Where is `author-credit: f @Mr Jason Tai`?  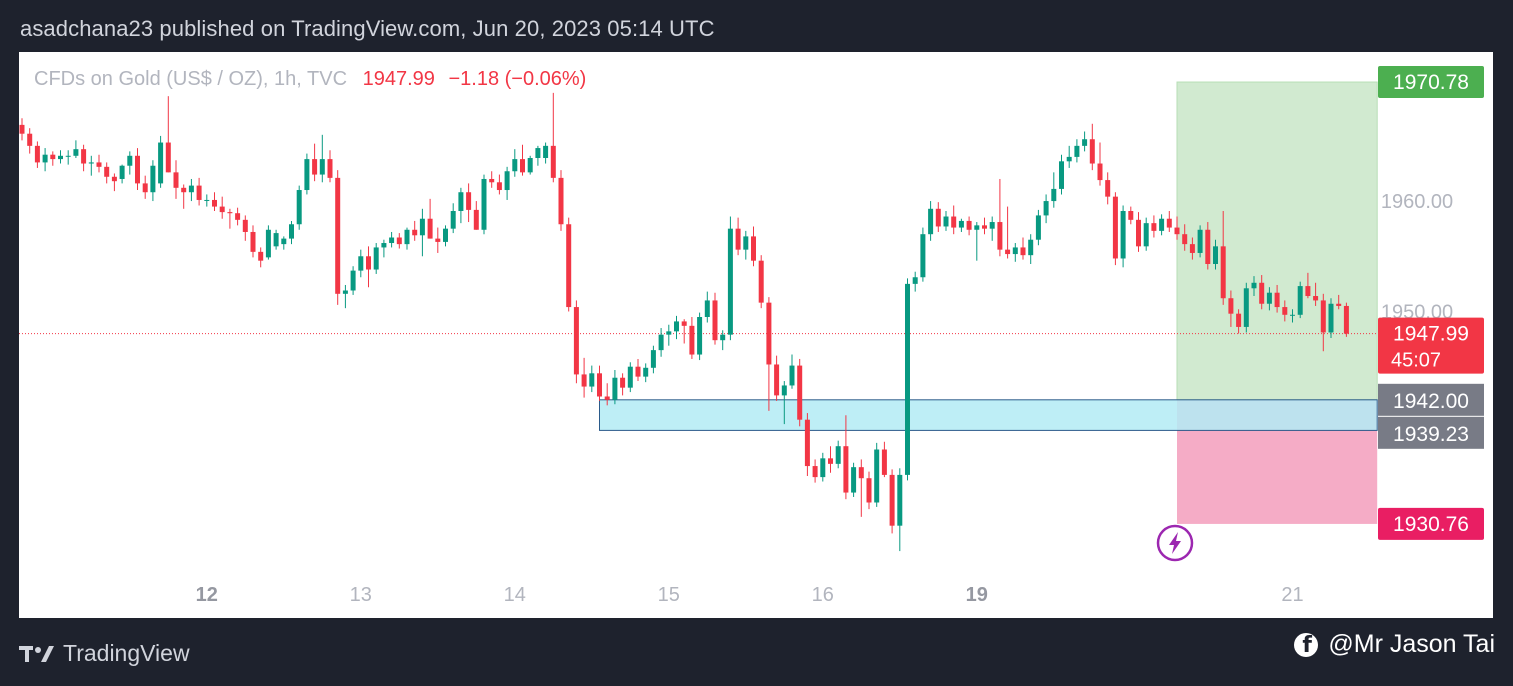 author-credit: f @Mr Jason Tai is located at coordinates (1394, 644).